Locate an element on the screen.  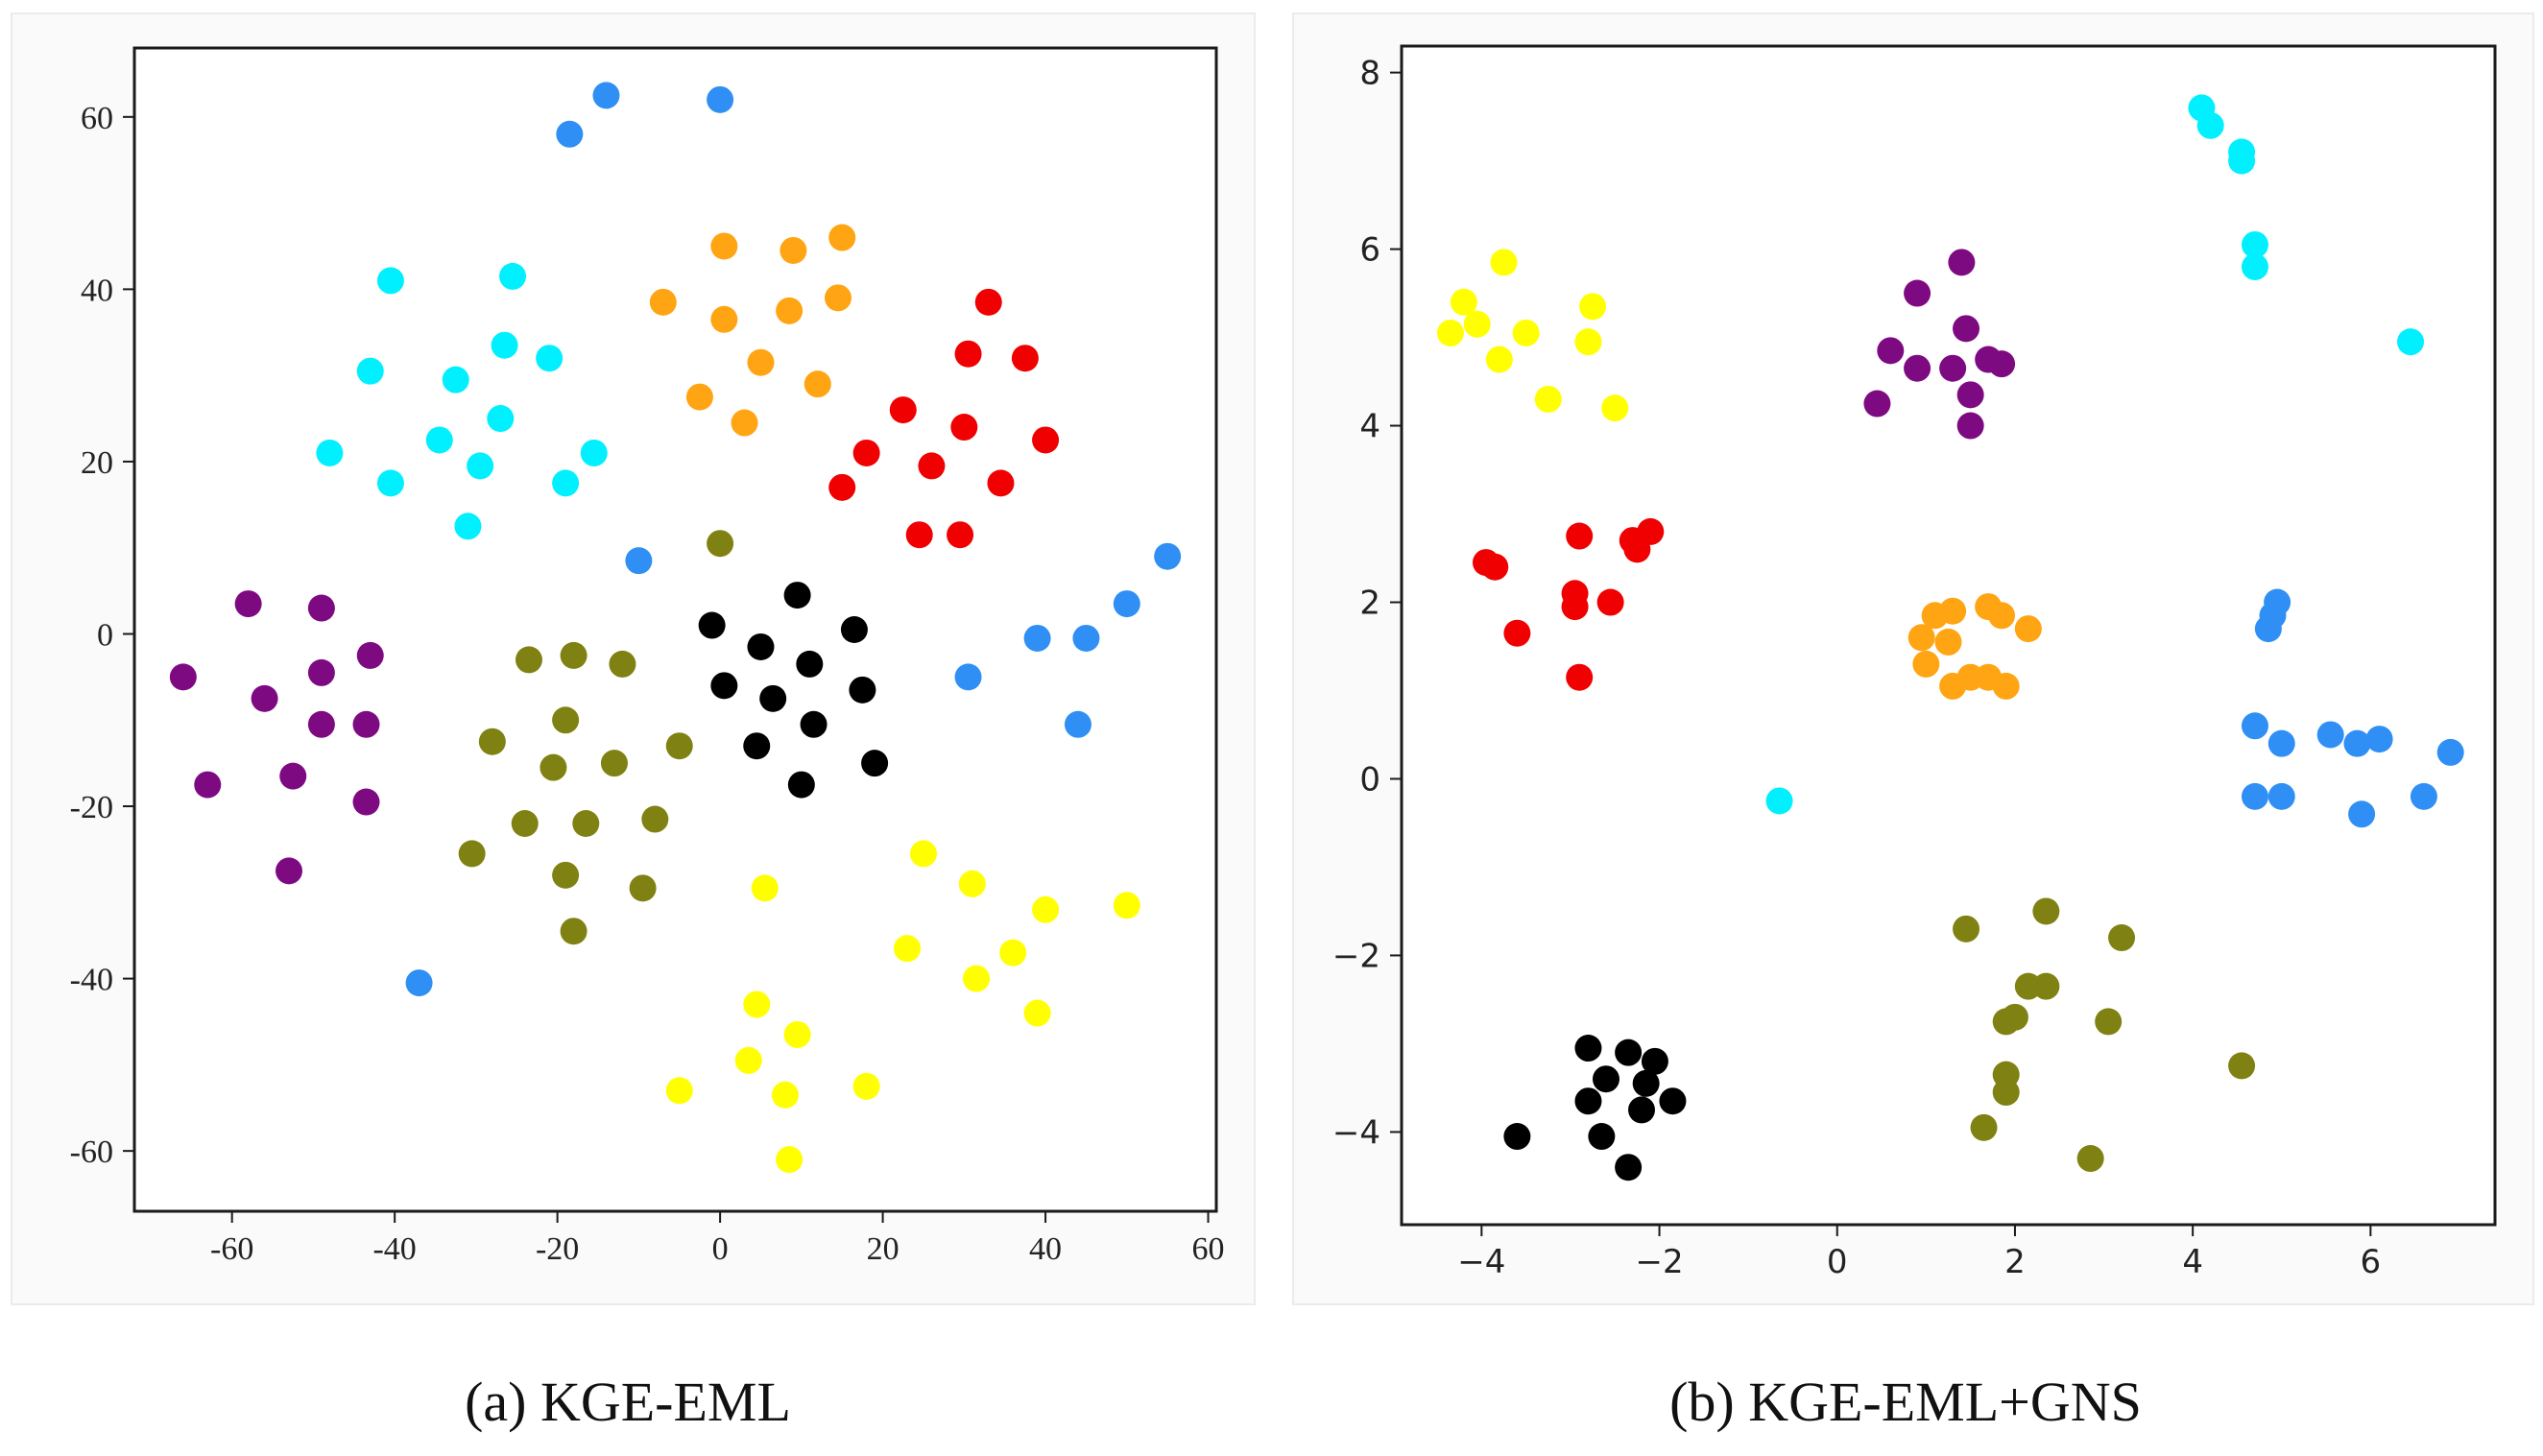
x-tick-label-b: 0 is located at coordinates (1837, 1262).